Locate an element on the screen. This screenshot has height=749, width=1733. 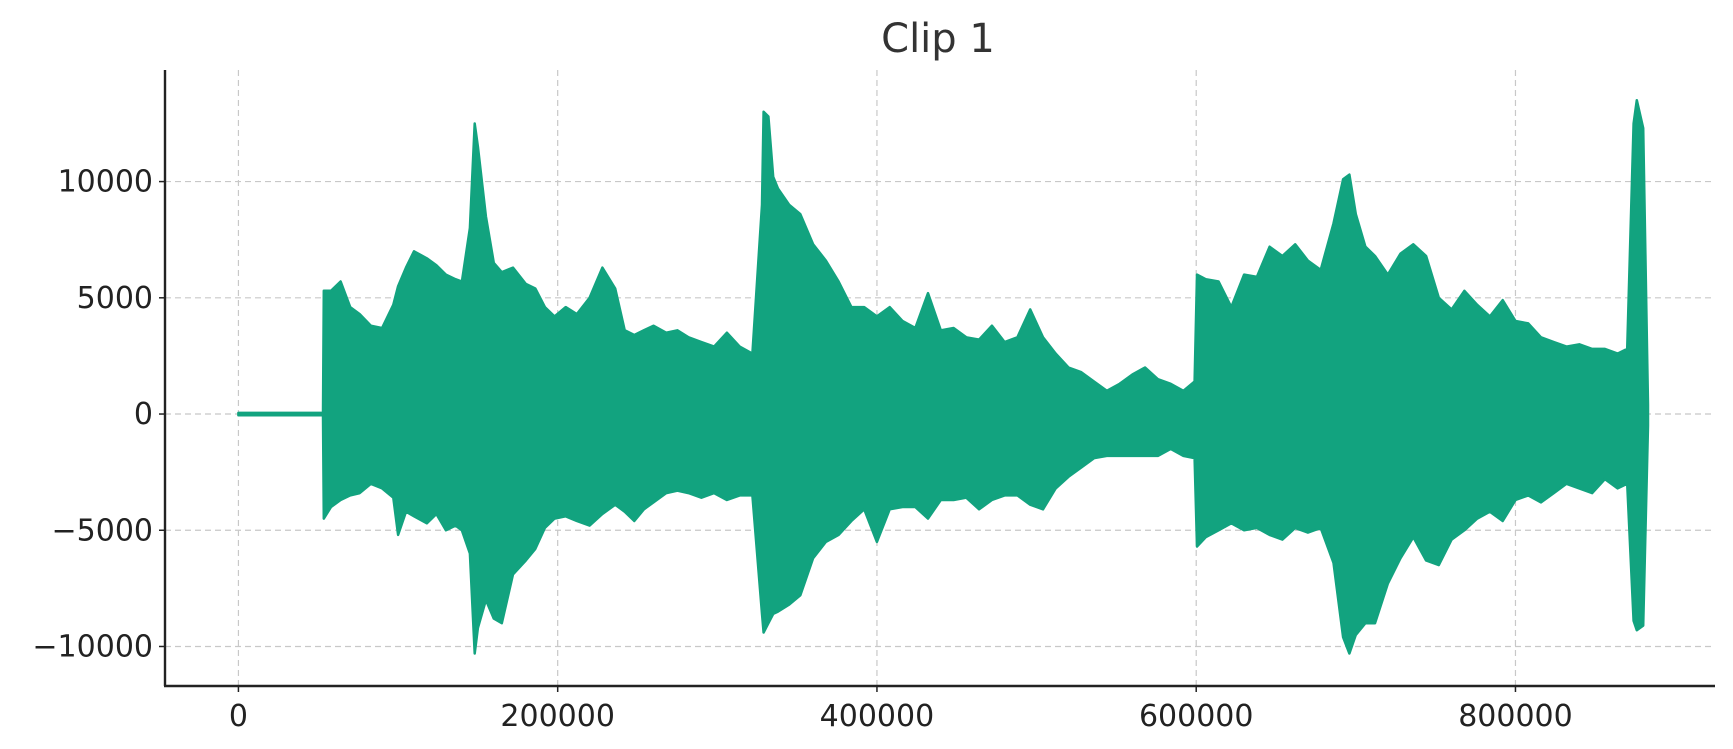
chart-title: Clip 1 is located at coordinates (938, 39).